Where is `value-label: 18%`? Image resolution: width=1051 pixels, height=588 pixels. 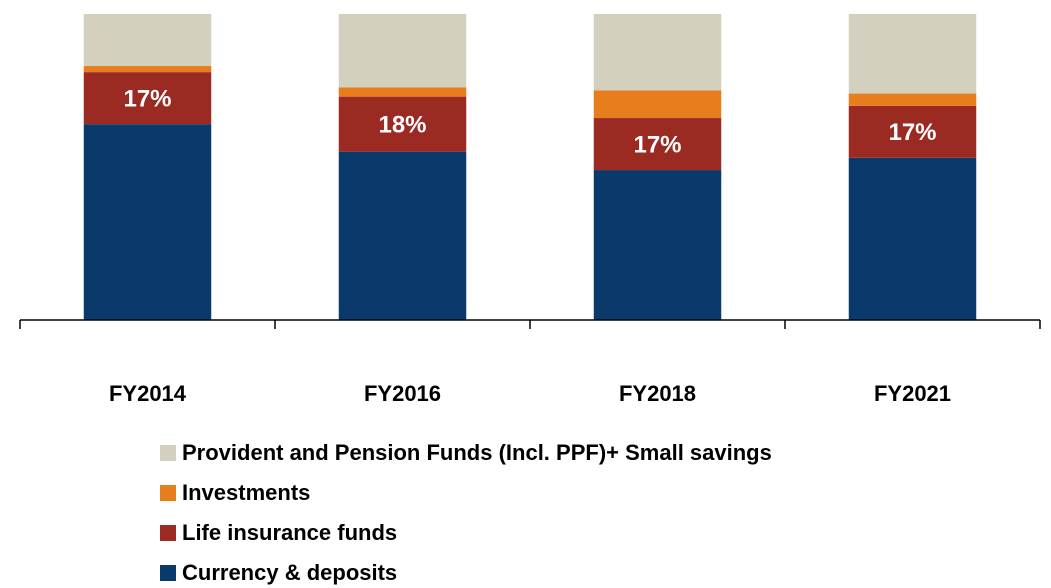 value-label: 18% is located at coordinates (402, 125).